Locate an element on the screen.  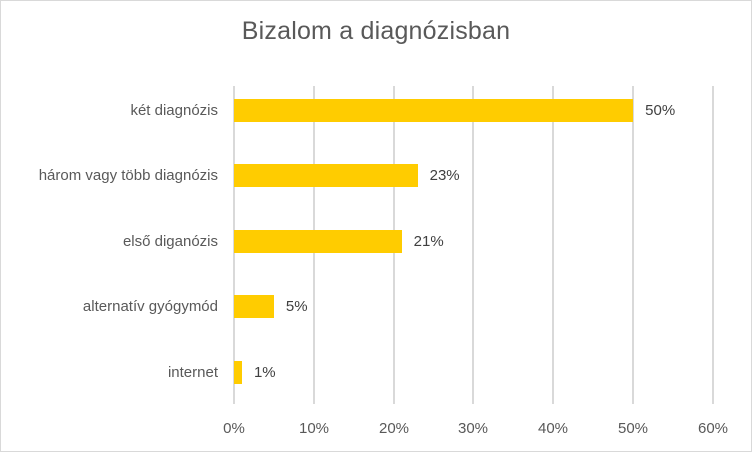
x-tick-label: 20% is located at coordinates (394, 428).